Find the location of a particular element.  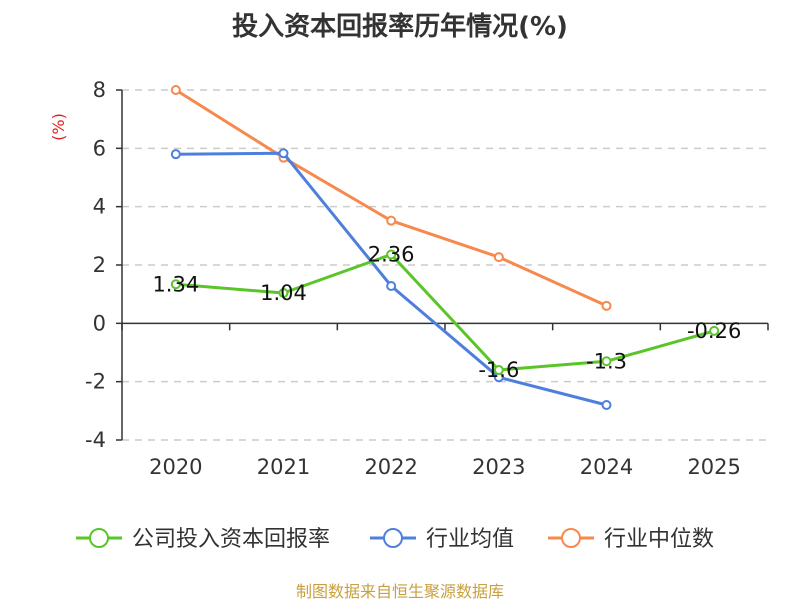

x-tick-label: 2021 is located at coordinates (283, 467).